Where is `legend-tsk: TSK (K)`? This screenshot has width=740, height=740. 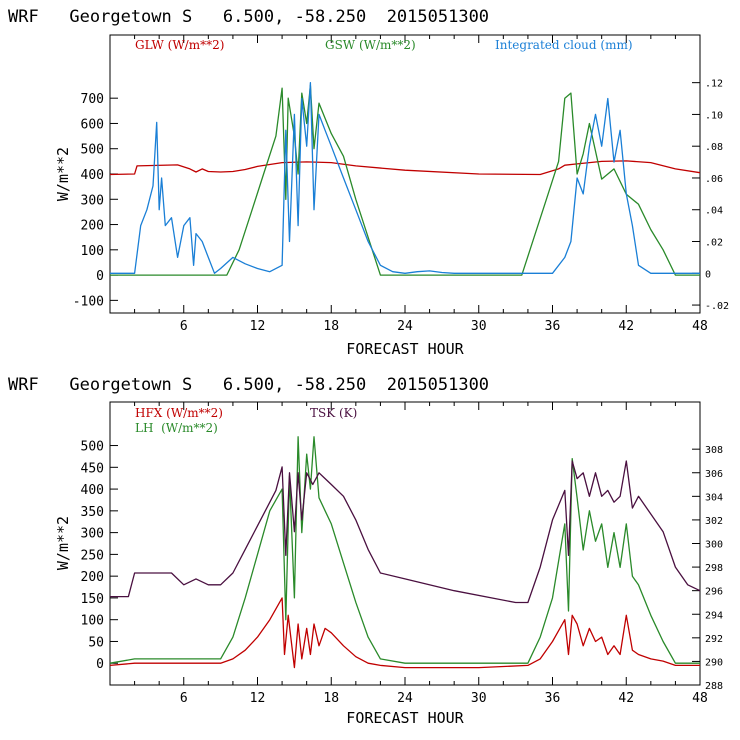 legend-tsk: TSK (K) is located at coordinates (333, 413).